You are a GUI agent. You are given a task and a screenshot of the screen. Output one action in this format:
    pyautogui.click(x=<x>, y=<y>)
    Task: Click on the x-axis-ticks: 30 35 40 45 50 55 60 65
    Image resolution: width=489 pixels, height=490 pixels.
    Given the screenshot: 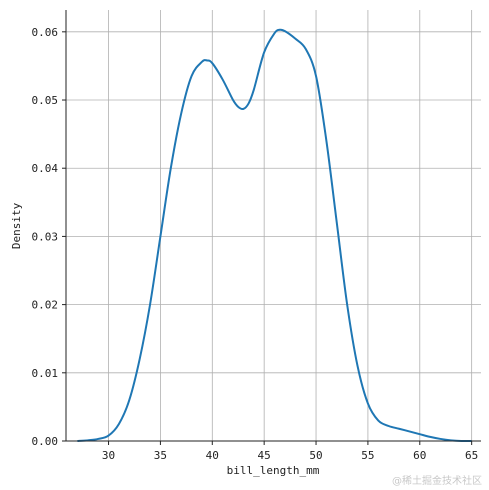 What is the action you would take?
    pyautogui.click(x=290, y=451)
    